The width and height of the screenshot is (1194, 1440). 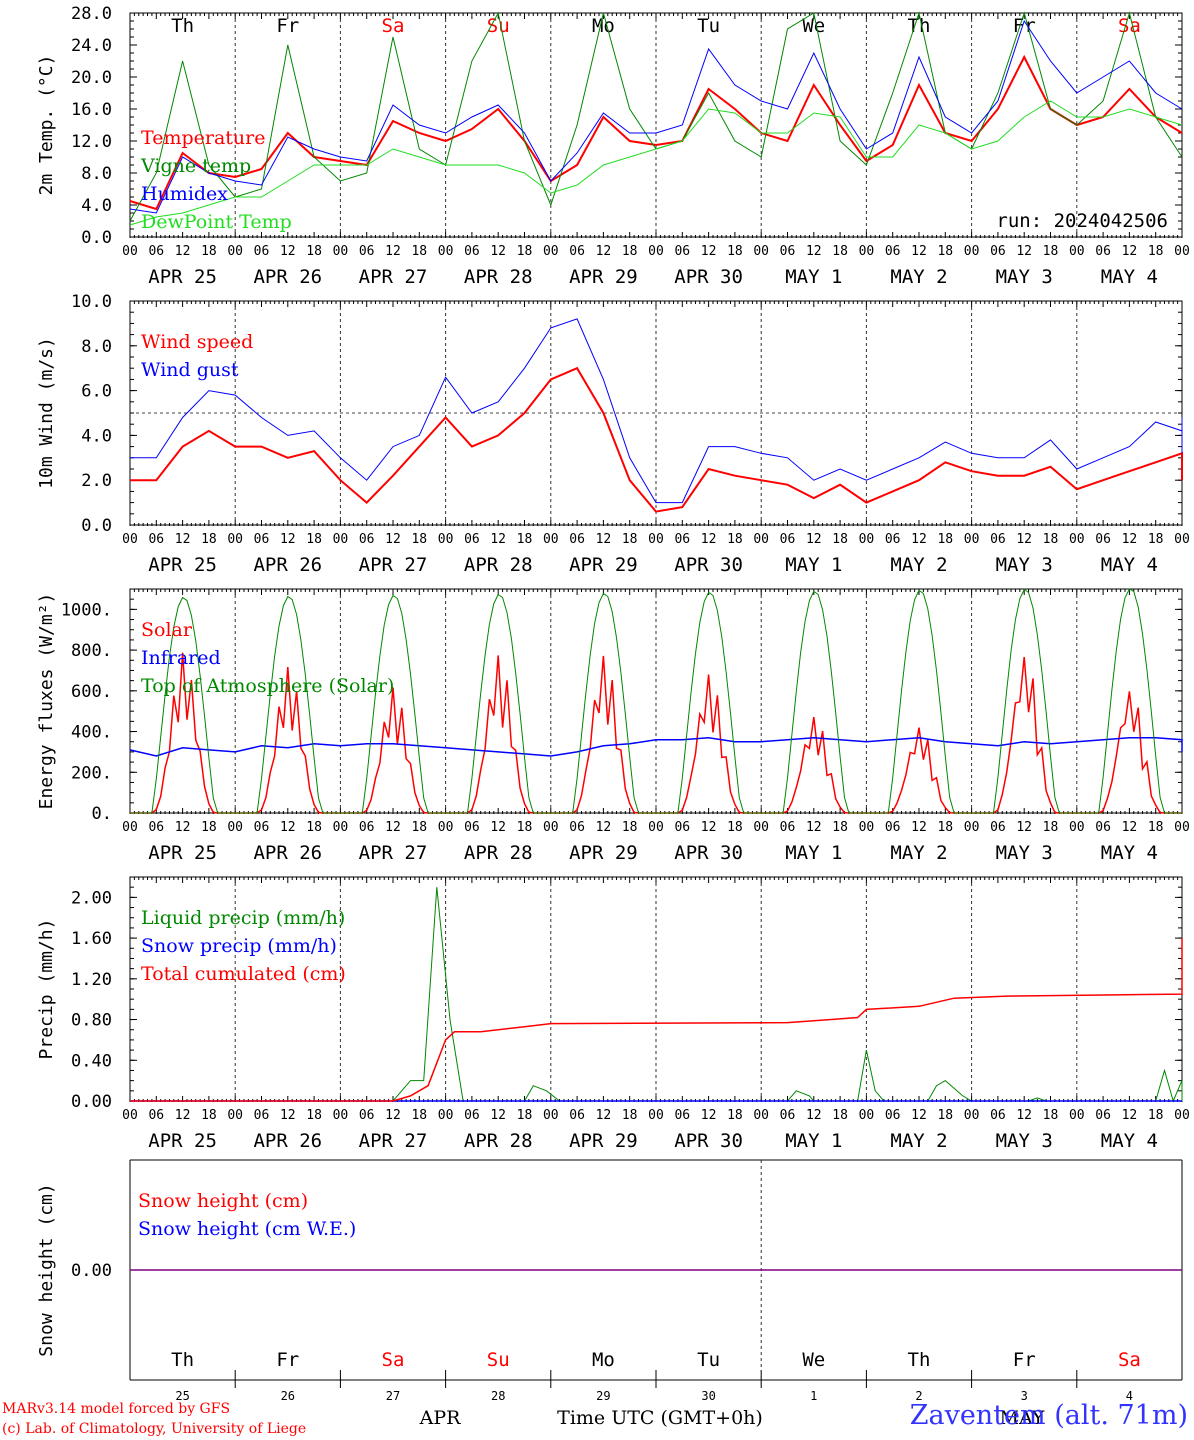 I want to click on day-number-label: 1, so click(x=813, y=1396).